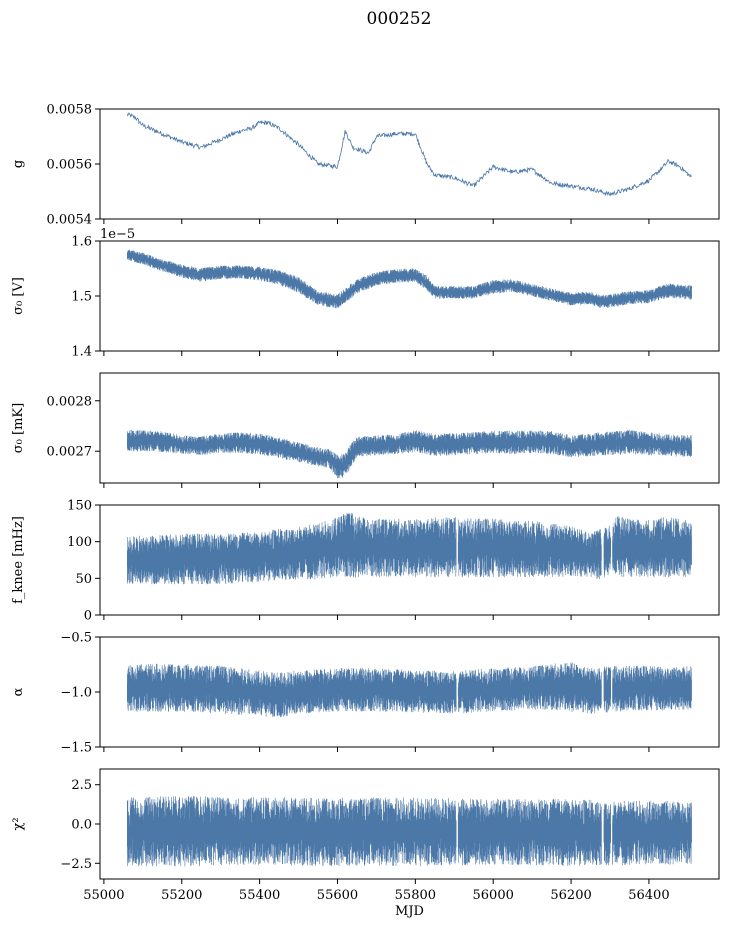 The image size is (729, 936). I want to click on y-tick-label: 0.0058, so click(70, 110).